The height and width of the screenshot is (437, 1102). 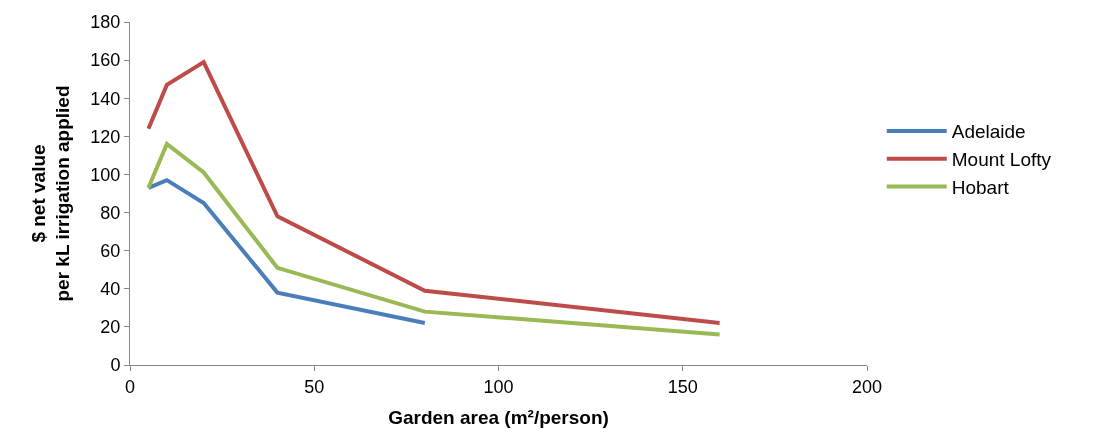 I want to click on y-tick-label: 20, so click(x=110, y=327).